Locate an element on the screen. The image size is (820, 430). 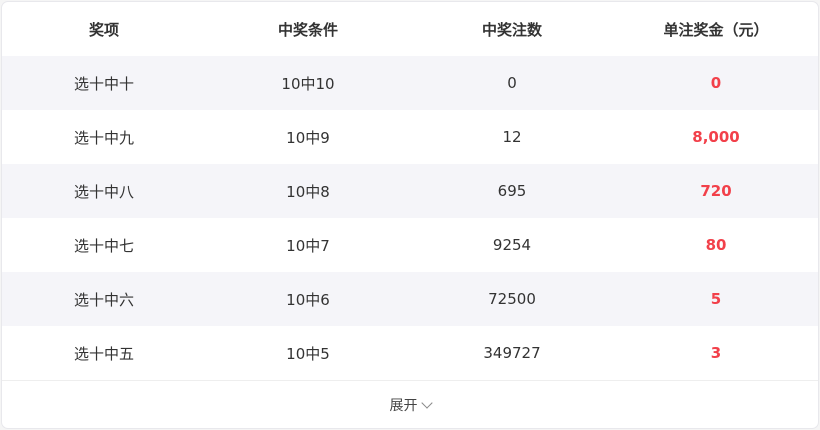
winners-cell: 695 is located at coordinates (512, 191).